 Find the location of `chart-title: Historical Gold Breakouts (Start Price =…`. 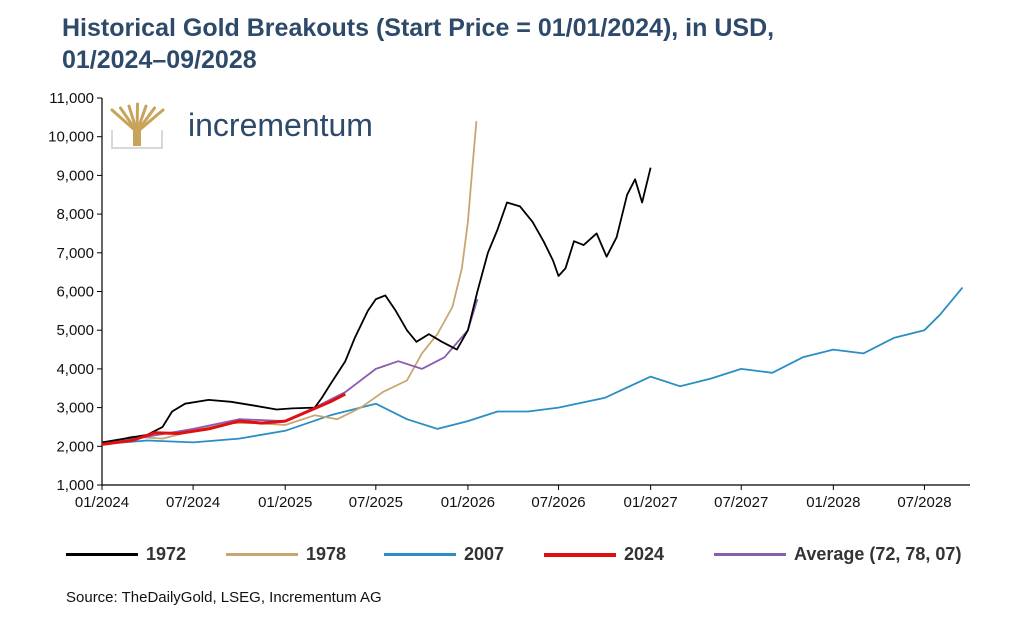

chart-title: Historical Gold Breakouts (Start Price =… is located at coordinates (532, 44).